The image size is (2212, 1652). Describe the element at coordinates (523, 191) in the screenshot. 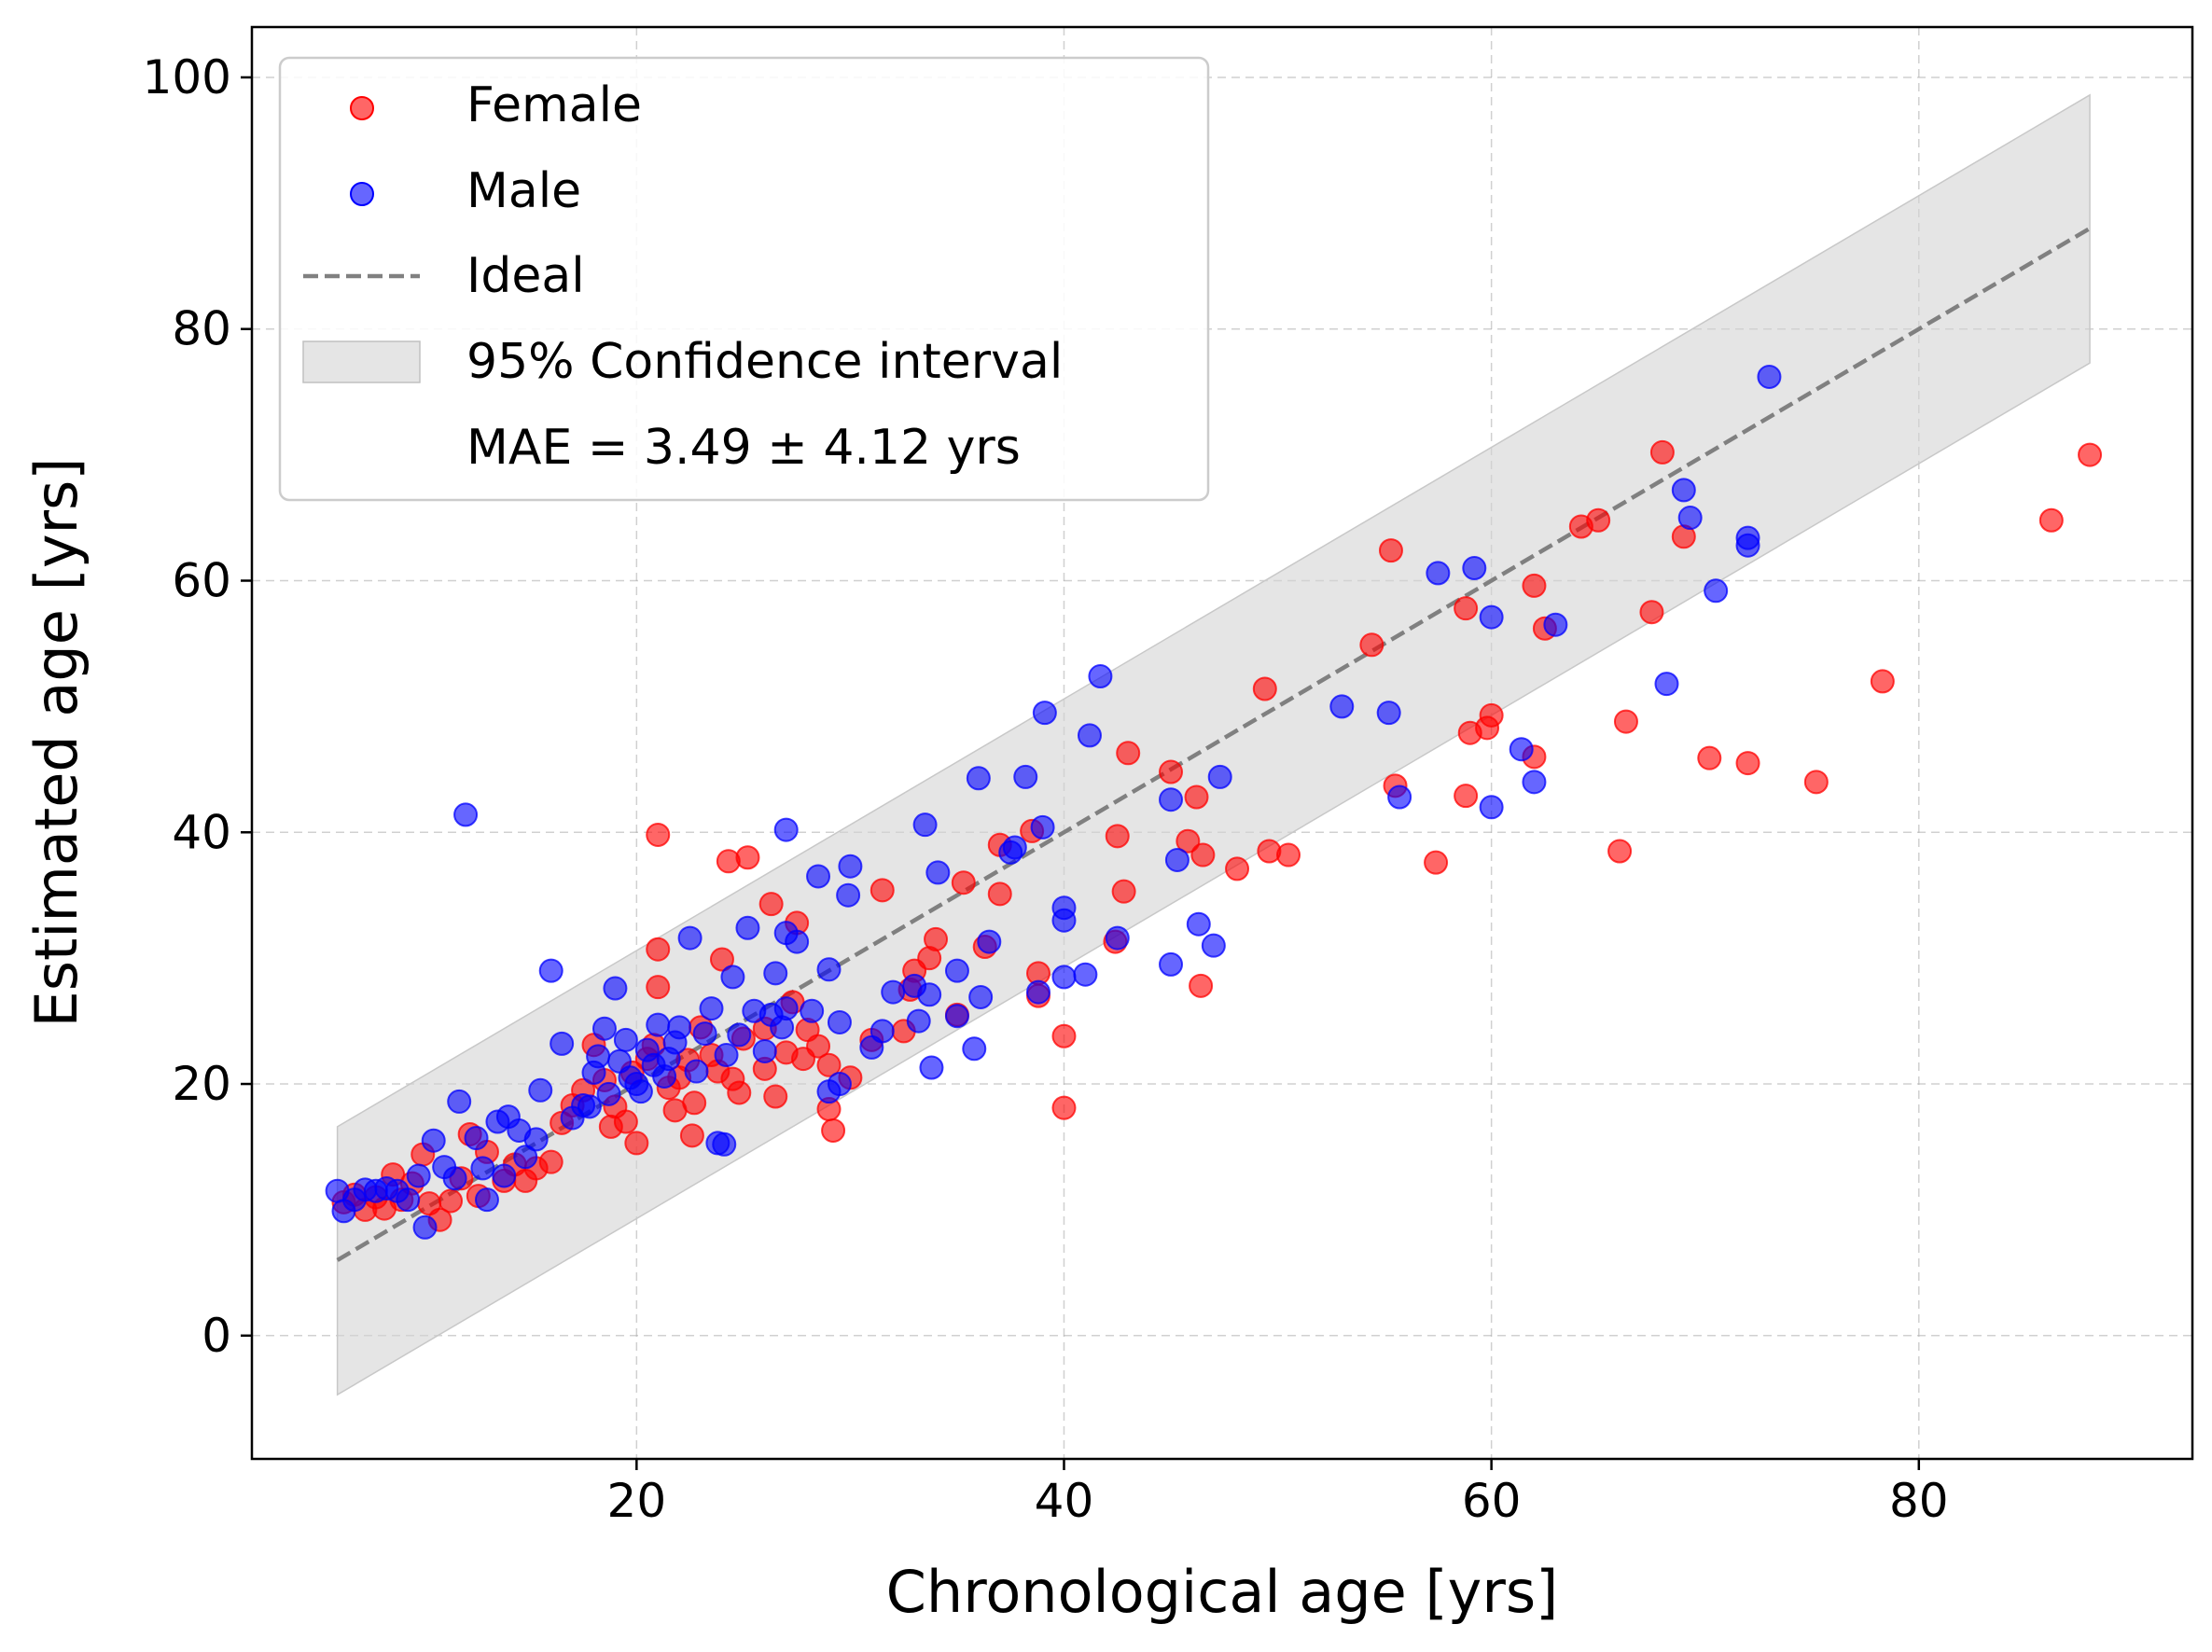

I see `legend-male-label: Male` at that location.